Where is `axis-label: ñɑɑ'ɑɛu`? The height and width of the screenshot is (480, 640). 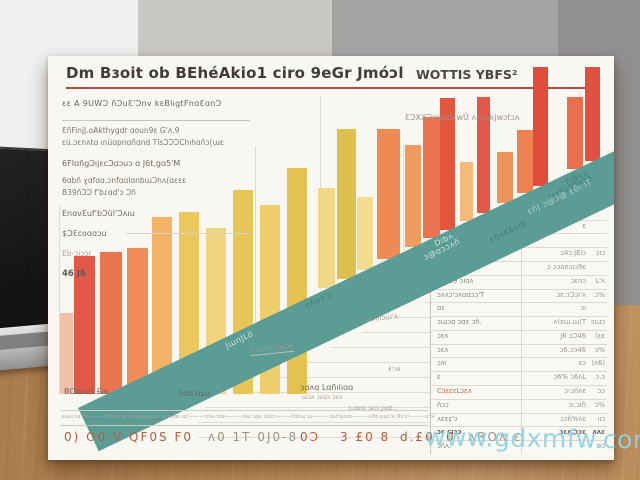 axis-label: ñɑɑ'ɑɛu is located at coordinates (194, 393).